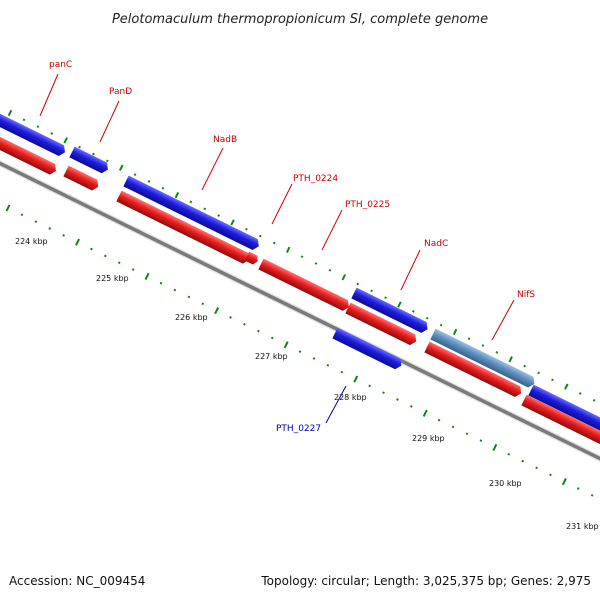  Describe the element at coordinates (225, 140) in the screenshot. I see `gene-label-nadB: NadB` at that location.